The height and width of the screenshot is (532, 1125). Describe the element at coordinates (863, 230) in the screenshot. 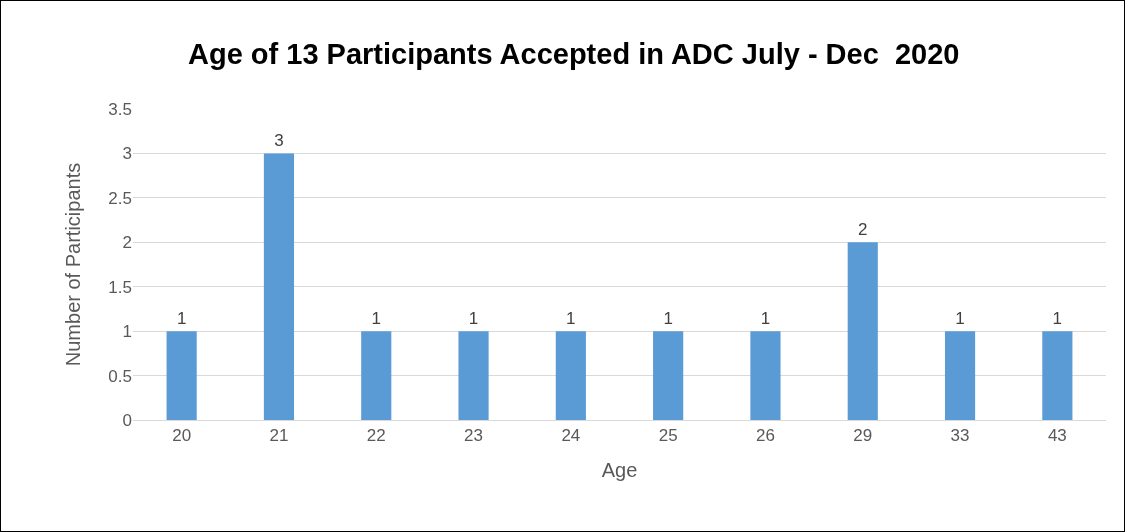

I see `data-label: 2` at that location.